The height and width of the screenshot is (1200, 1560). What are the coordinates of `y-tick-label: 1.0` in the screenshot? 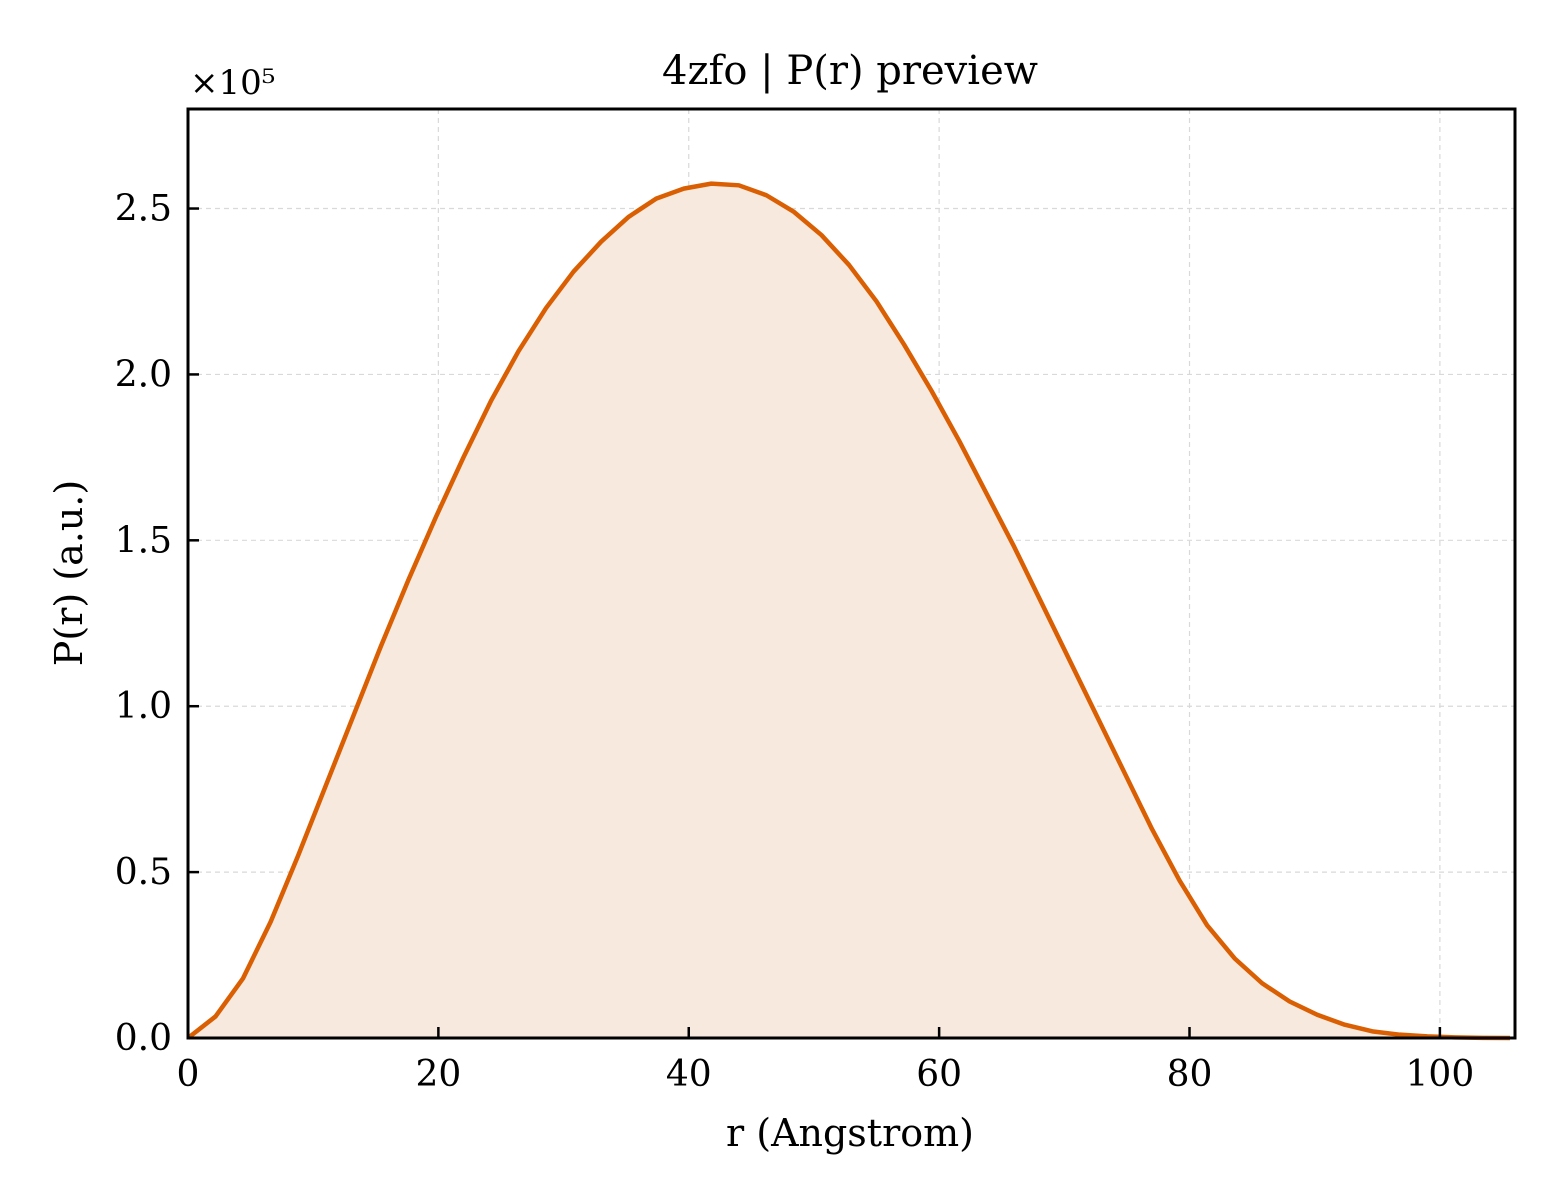 It's located at (143, 706).